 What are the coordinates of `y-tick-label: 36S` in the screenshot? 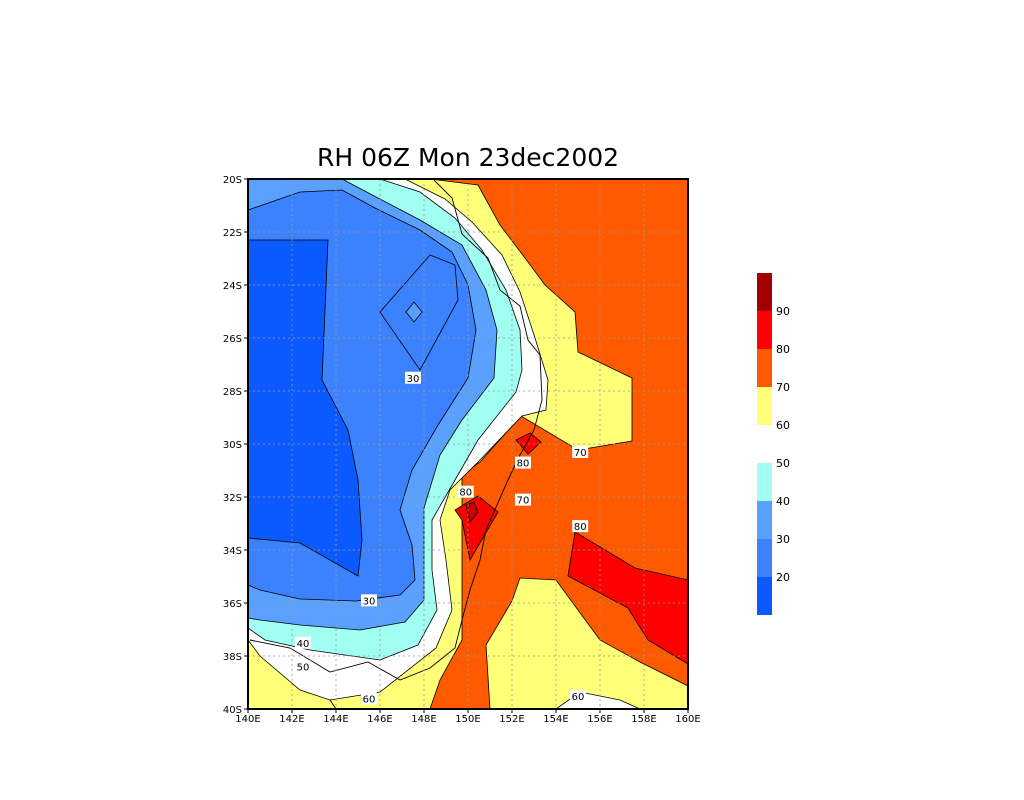 It's located at (232, 604).